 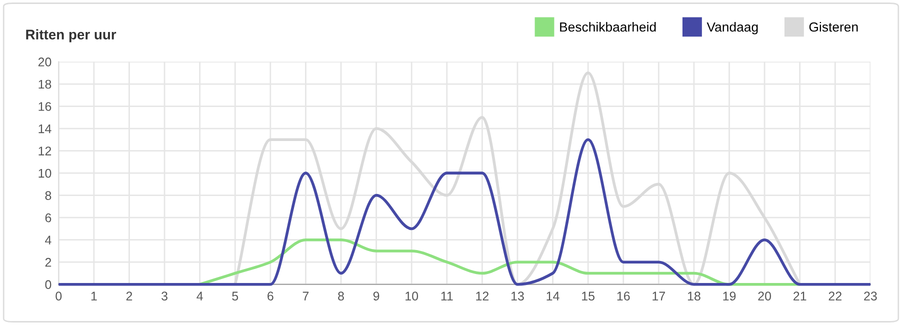 What do you see at coordinates (48, 262) in the screenshot?
I see `y-tick-label: 2` at bounding box center [48, 262].